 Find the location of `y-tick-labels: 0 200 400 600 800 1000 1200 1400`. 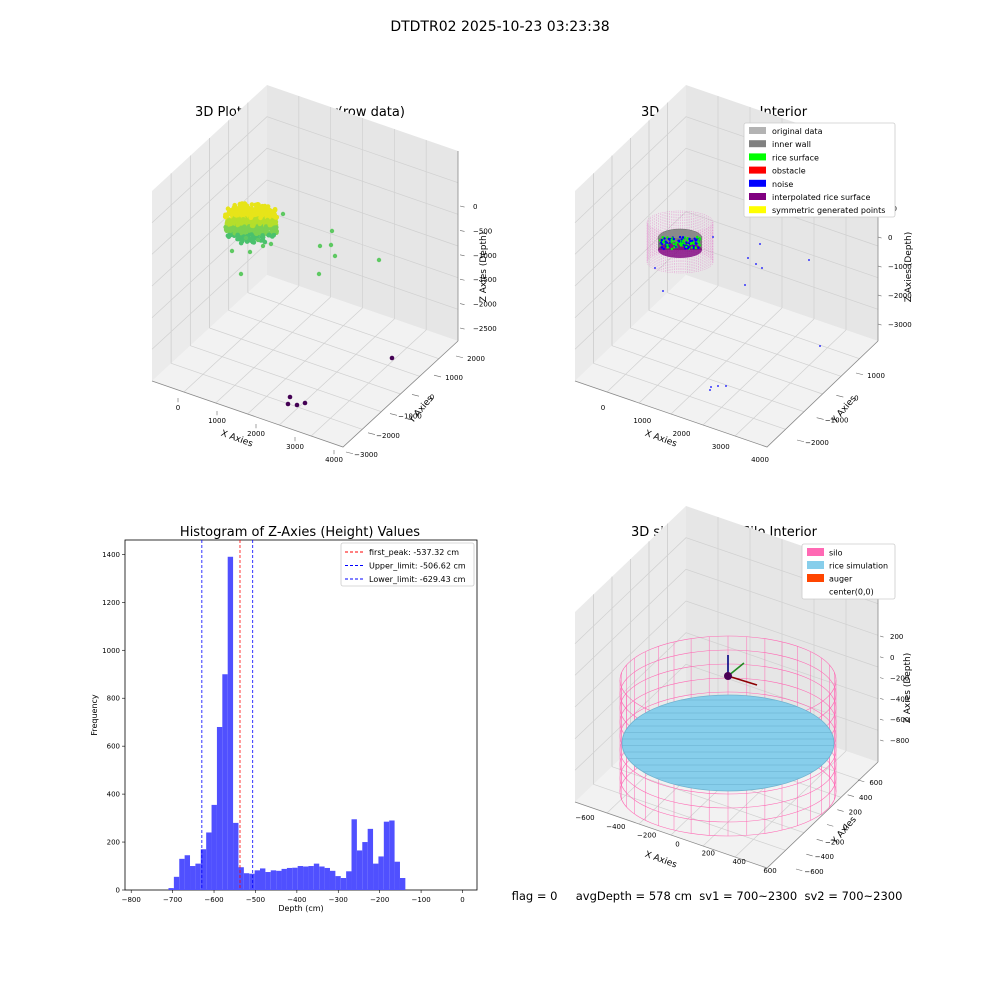

y-tick-labels: 0 200 400 600 800 1000 1200 1400 is located at coordinates (113, 723).